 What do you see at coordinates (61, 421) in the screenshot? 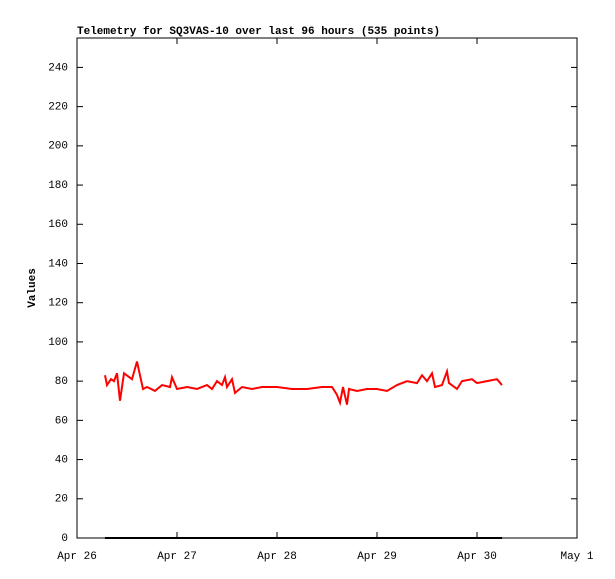
I see `y-tick-label: 60` at bounding box center [61, 421].